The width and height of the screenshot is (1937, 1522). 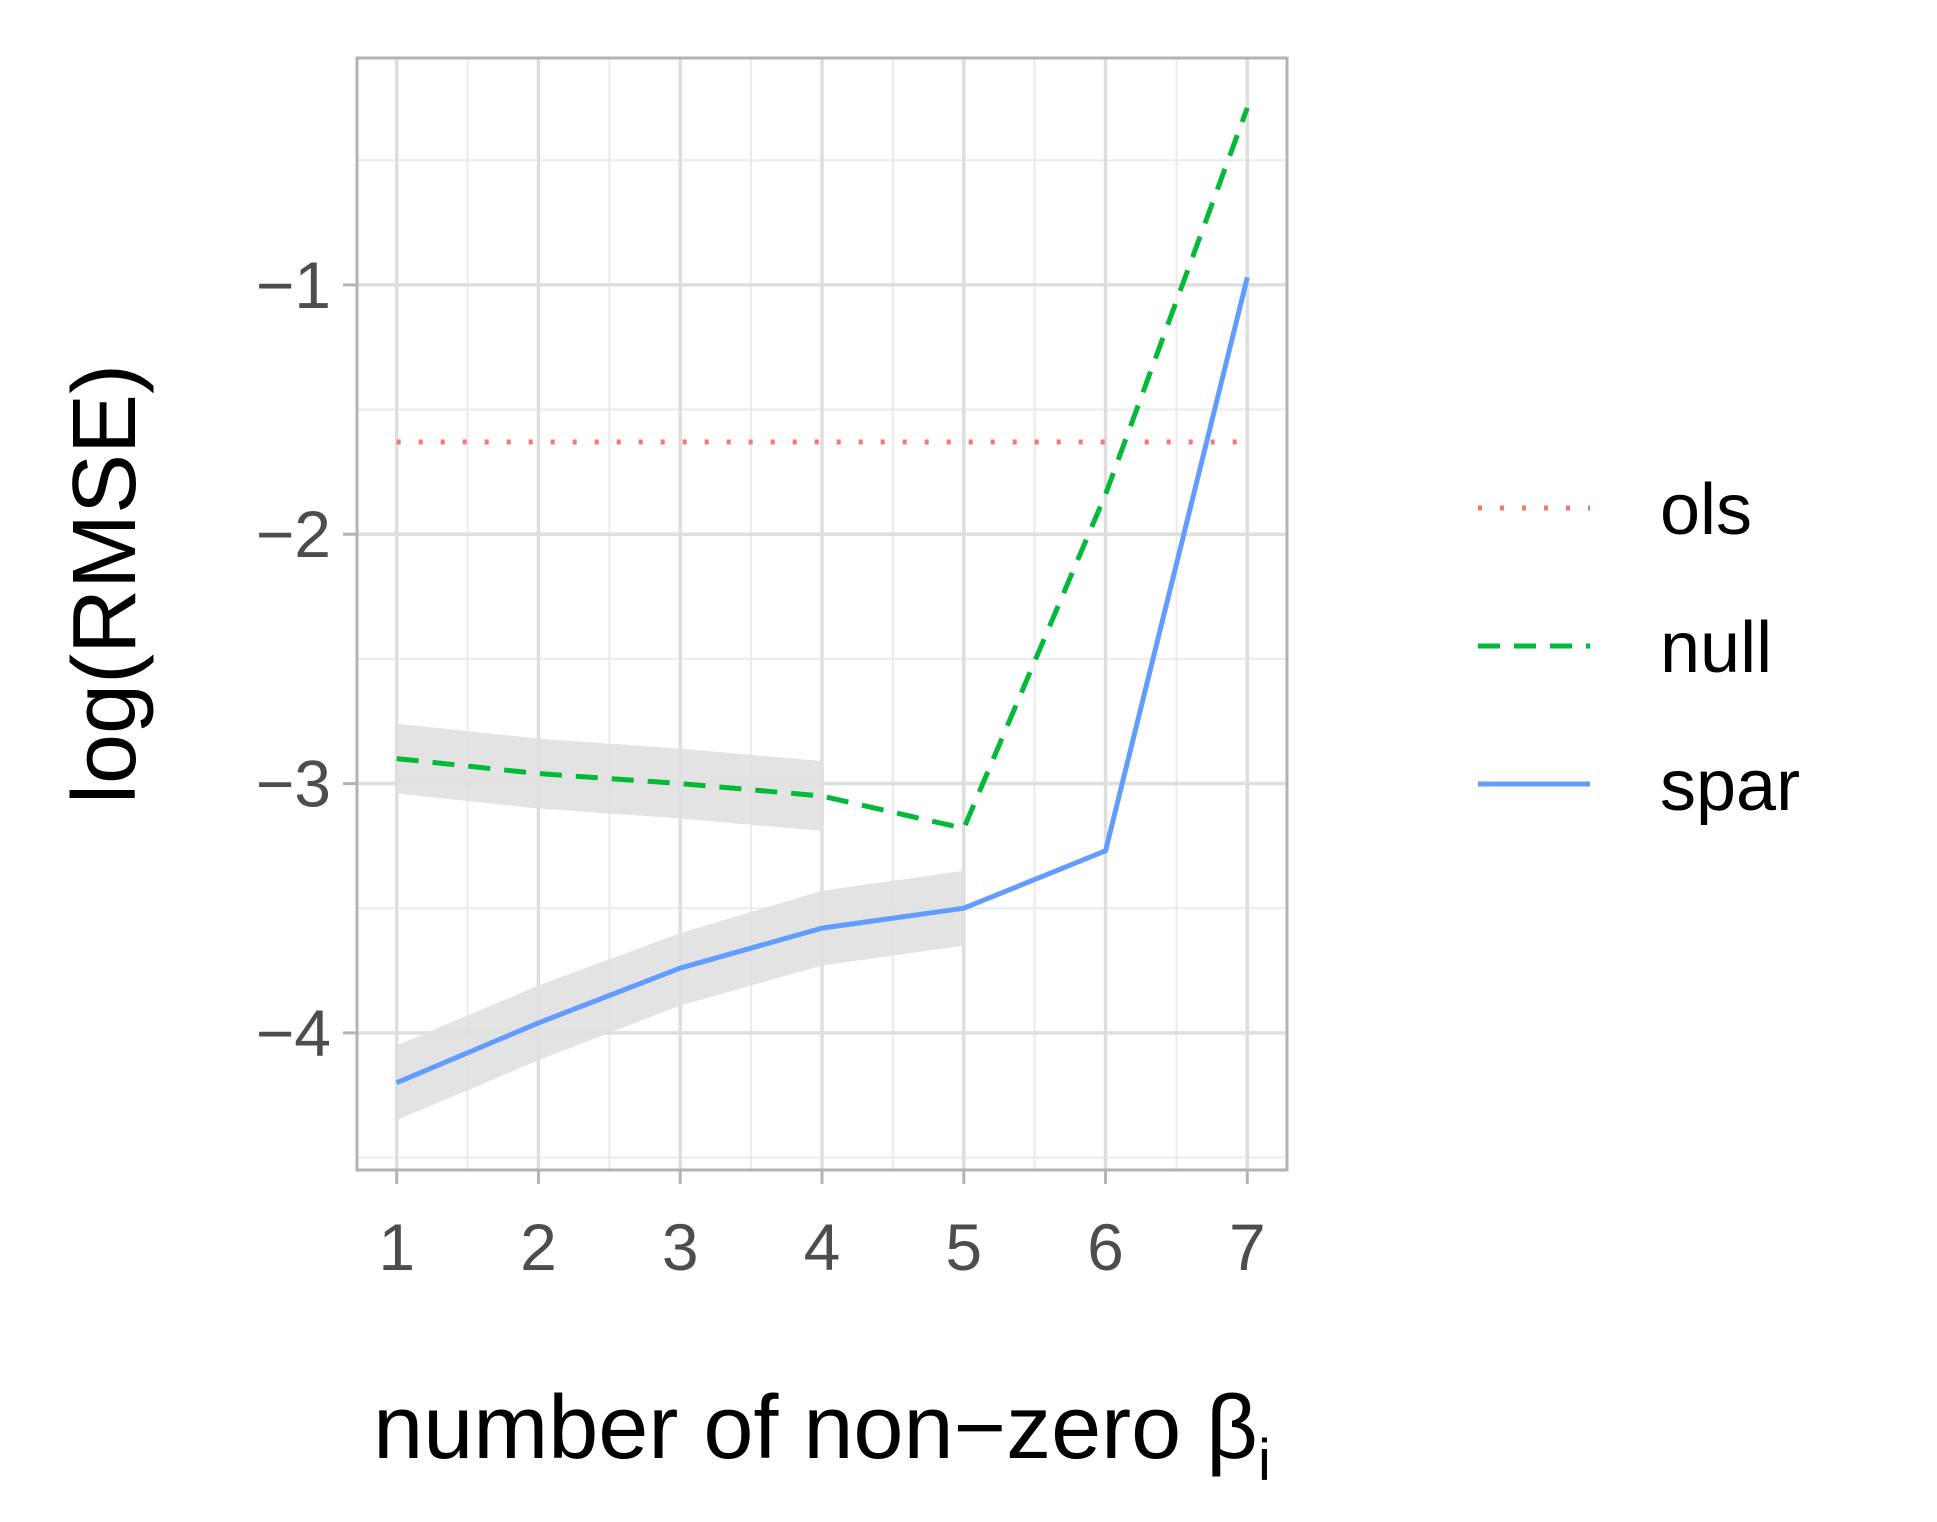 I want to click on x-tick-label: 7, so click(x=1247, y=1247).